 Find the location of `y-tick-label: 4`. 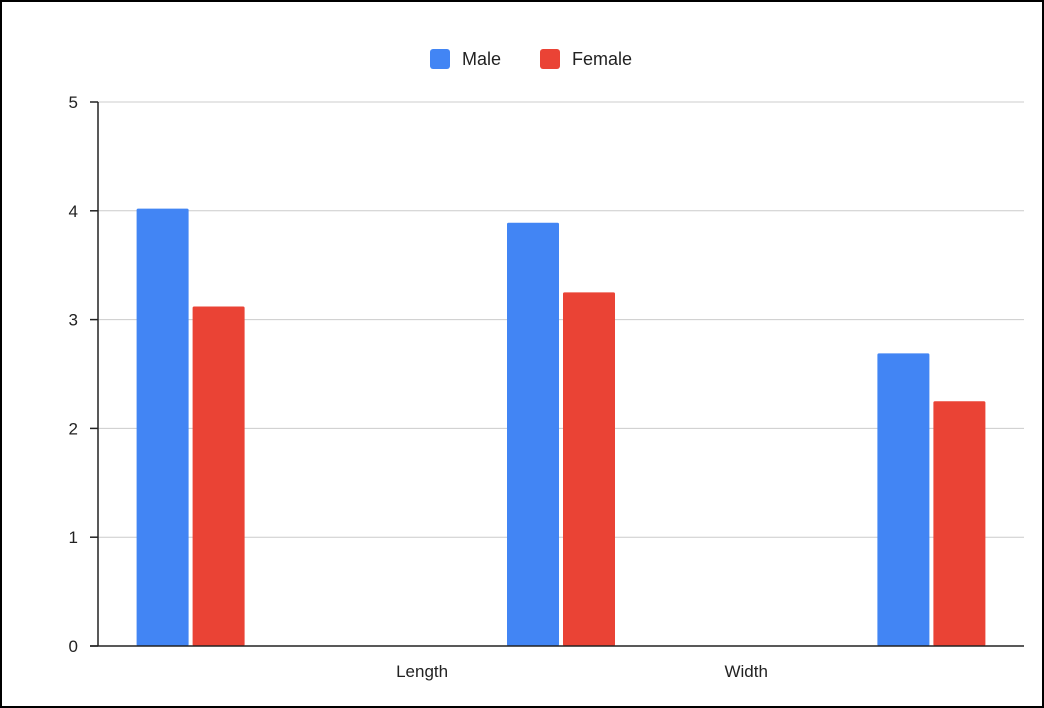

y-tick-label: 4 is located at coordinates (73, 211).